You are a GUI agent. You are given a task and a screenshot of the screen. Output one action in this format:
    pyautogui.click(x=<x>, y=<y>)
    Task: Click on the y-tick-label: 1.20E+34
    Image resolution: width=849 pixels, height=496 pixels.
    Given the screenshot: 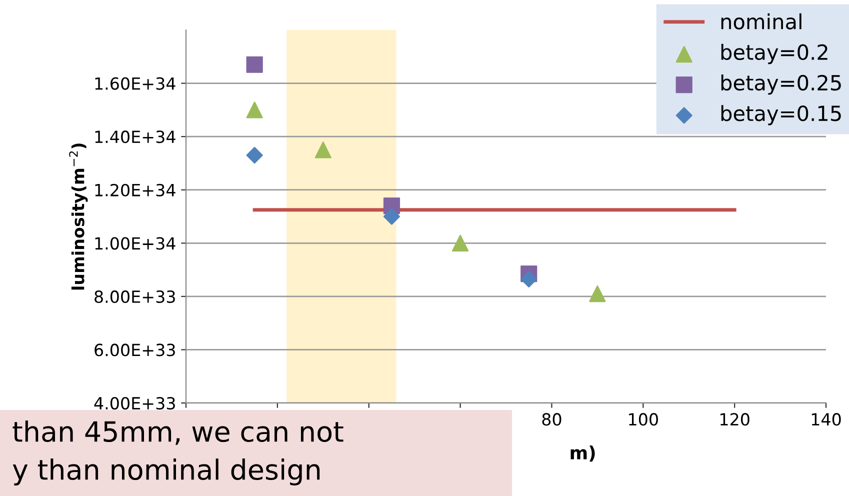 What is the action you would take?
    pyautogui.click(x=135, y=190)
    